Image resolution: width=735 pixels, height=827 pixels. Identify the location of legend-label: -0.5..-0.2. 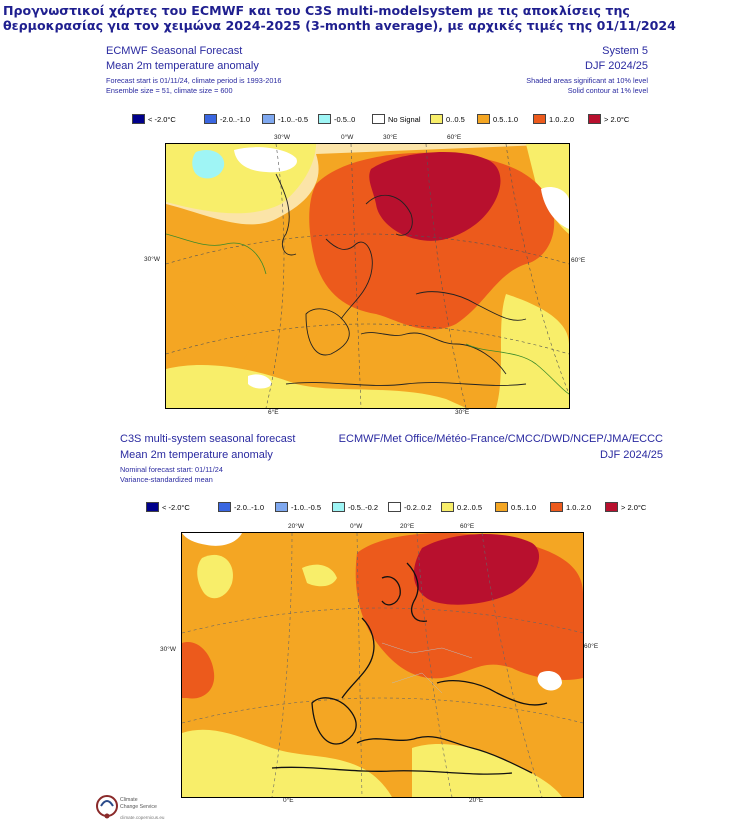
(363, 507).